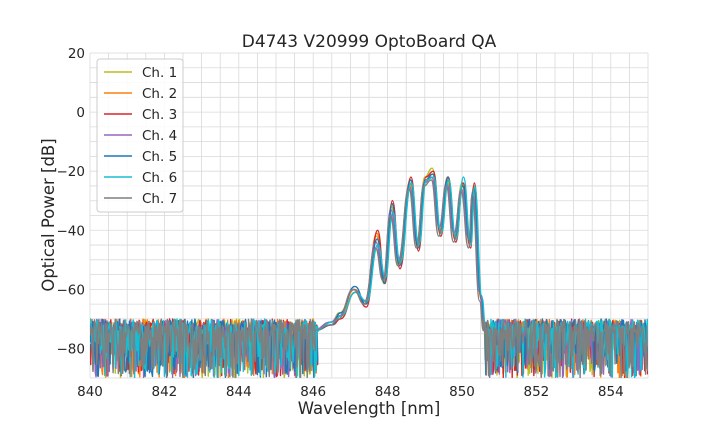 This screenshot has width=720, height=432. I want to click on legend-box, so click(140, 135).